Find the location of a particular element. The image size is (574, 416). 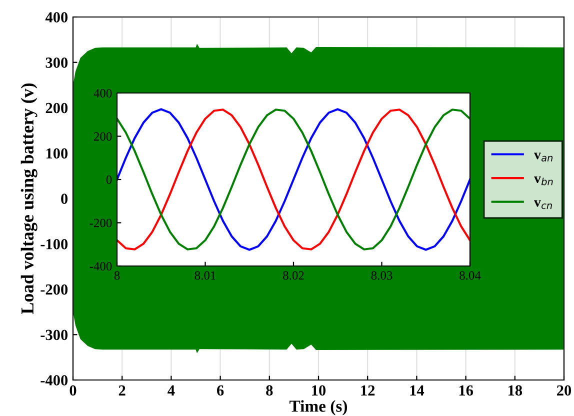

legend-label: v$_{cn}$ is located at coordinates (543, 205).